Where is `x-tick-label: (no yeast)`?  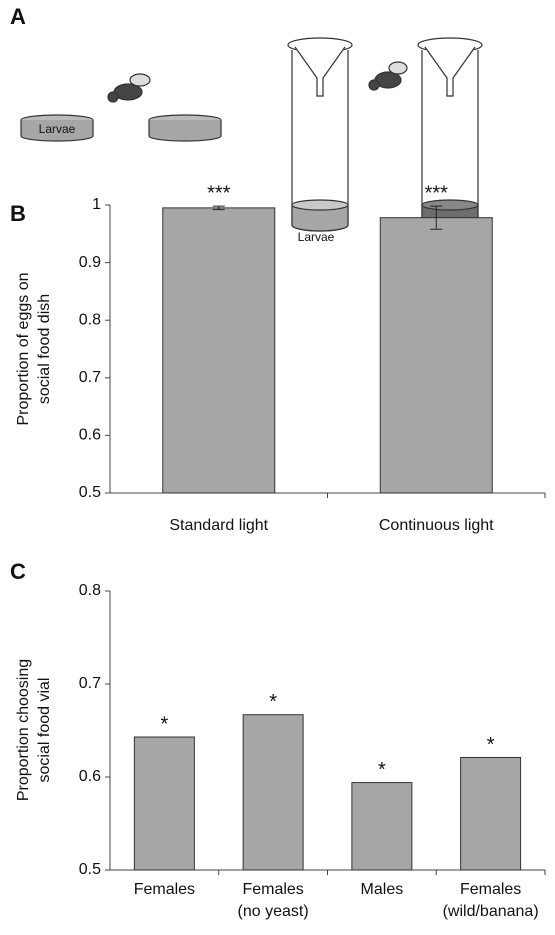
x-tick-label: (no yeast) is located at coordinates (273, 911).